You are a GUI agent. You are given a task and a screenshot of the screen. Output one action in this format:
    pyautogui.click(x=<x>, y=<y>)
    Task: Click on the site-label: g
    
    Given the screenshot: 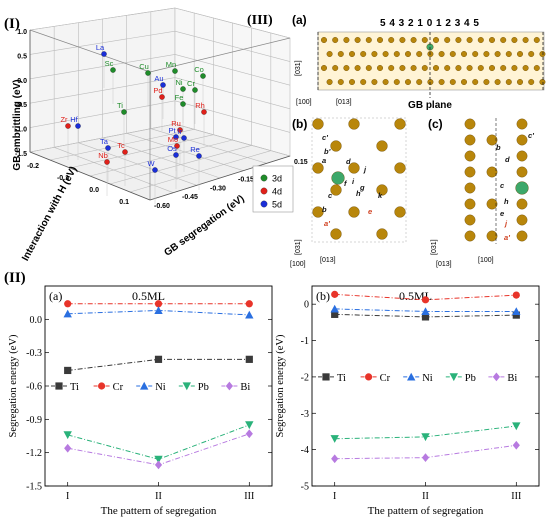 What is the action you would take?
    pyautogui.click(x=362, y=187)
    